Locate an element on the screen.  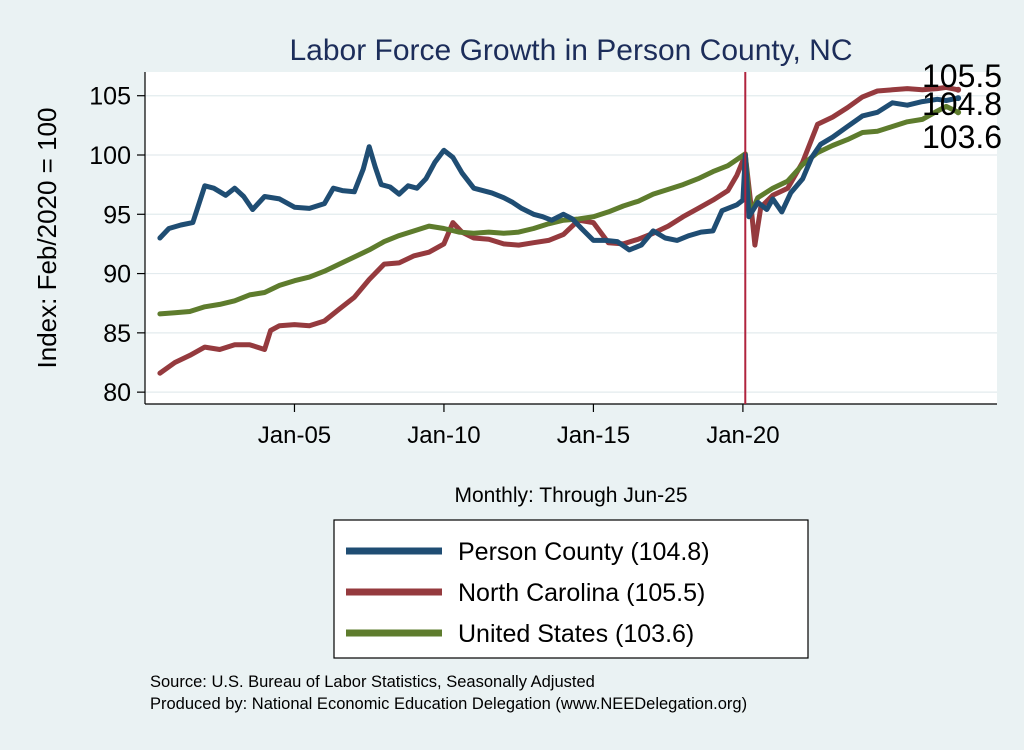
y-tick-label-95: 95 is located at coordinates (117, 215).